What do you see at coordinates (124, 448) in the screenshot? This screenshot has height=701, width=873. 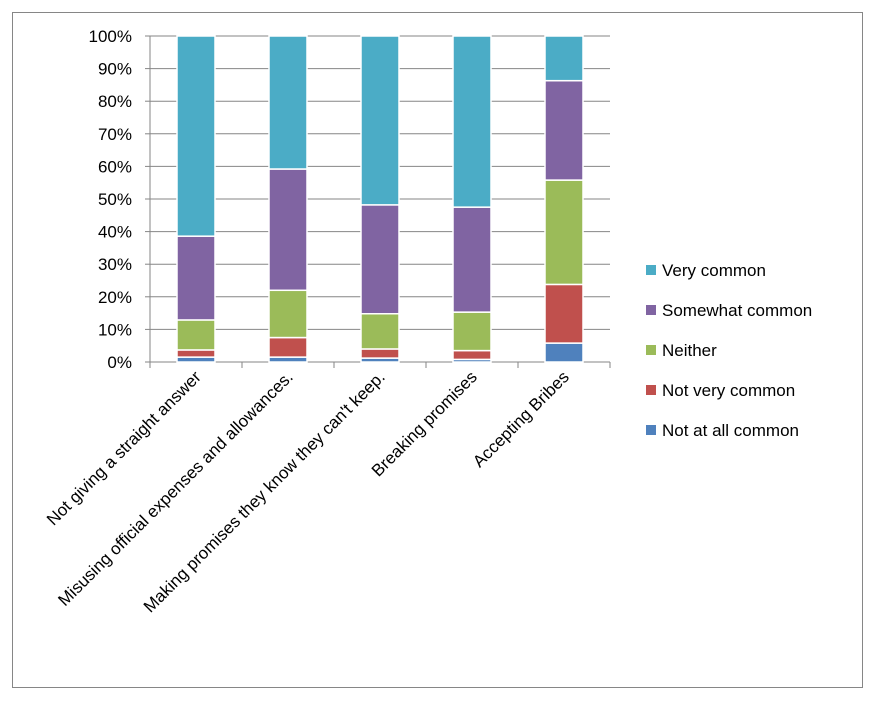 I see `x-category-label: Not giving a straight answer` at bounding box center [124, 448].